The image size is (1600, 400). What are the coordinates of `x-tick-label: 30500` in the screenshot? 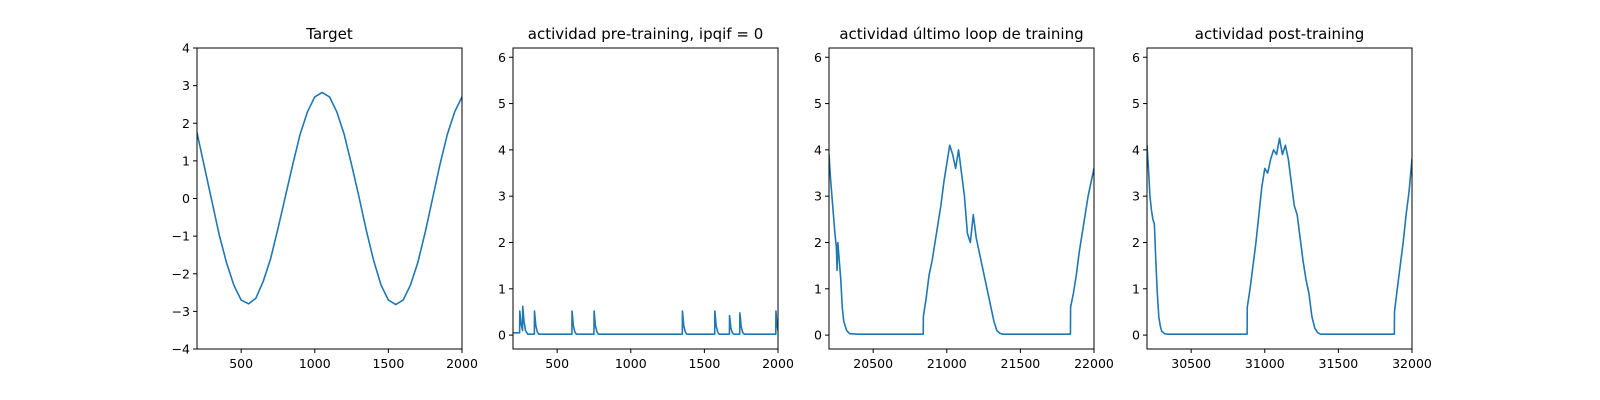 It's located at (1191, 363).